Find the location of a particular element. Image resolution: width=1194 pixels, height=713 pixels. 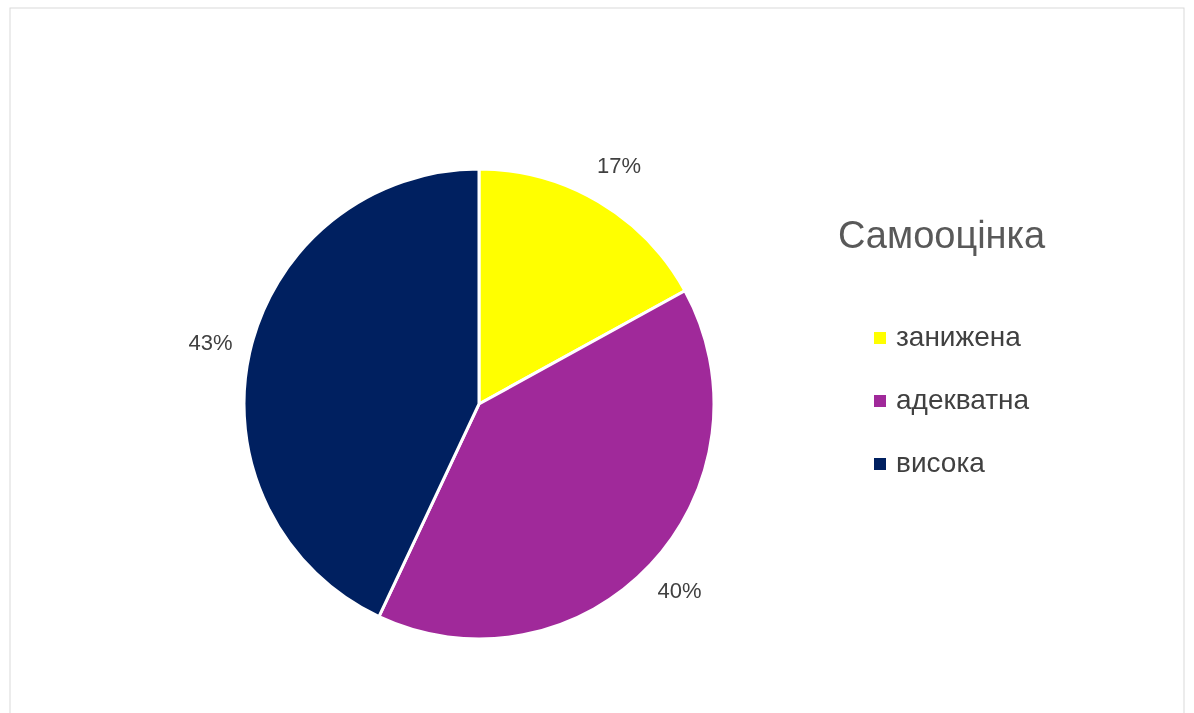

legend-label: висока is located at coordinates (941, 463).